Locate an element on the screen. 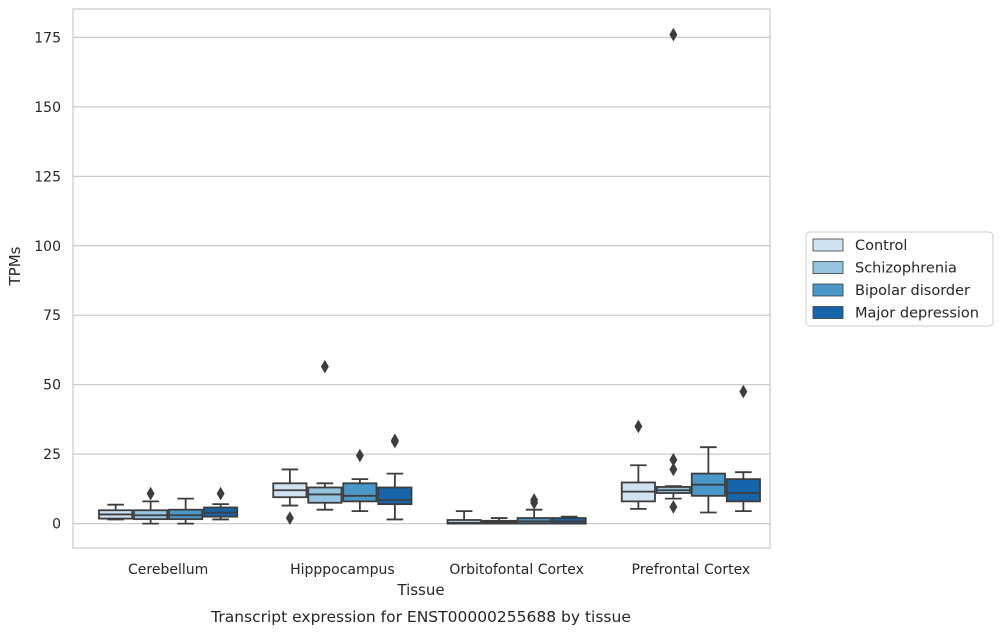 The height and width of the screenshot is (634, 1002). x-tick-label: Orbitofontal Cortex is located at coordinates (516, 570).